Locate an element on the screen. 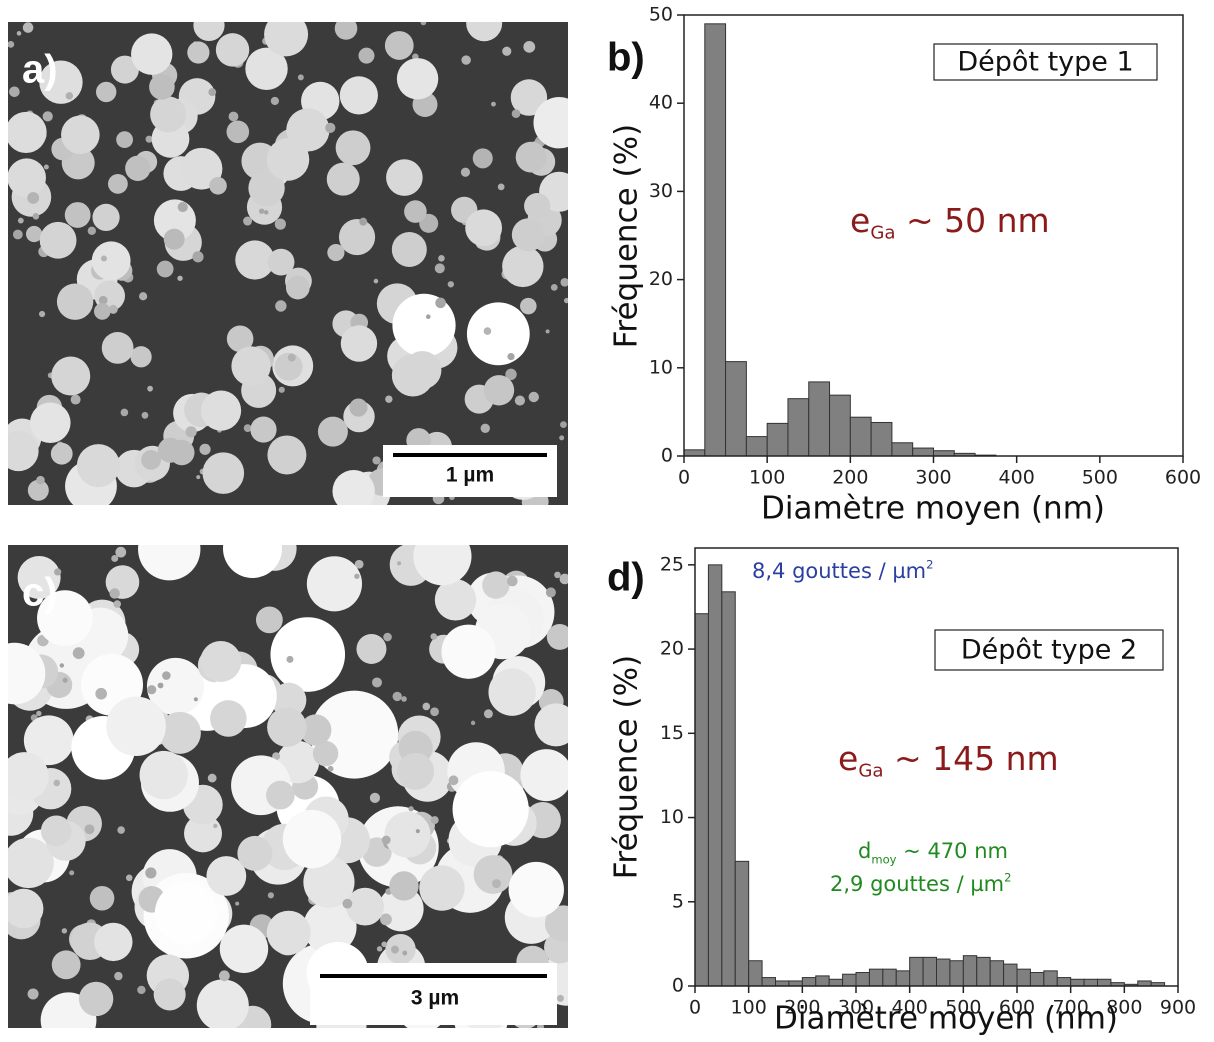 The height and width of the screenshot is (1042, 1214). annotation: 2,9 gouttes / µm2 is located at coordinates (921, 883).